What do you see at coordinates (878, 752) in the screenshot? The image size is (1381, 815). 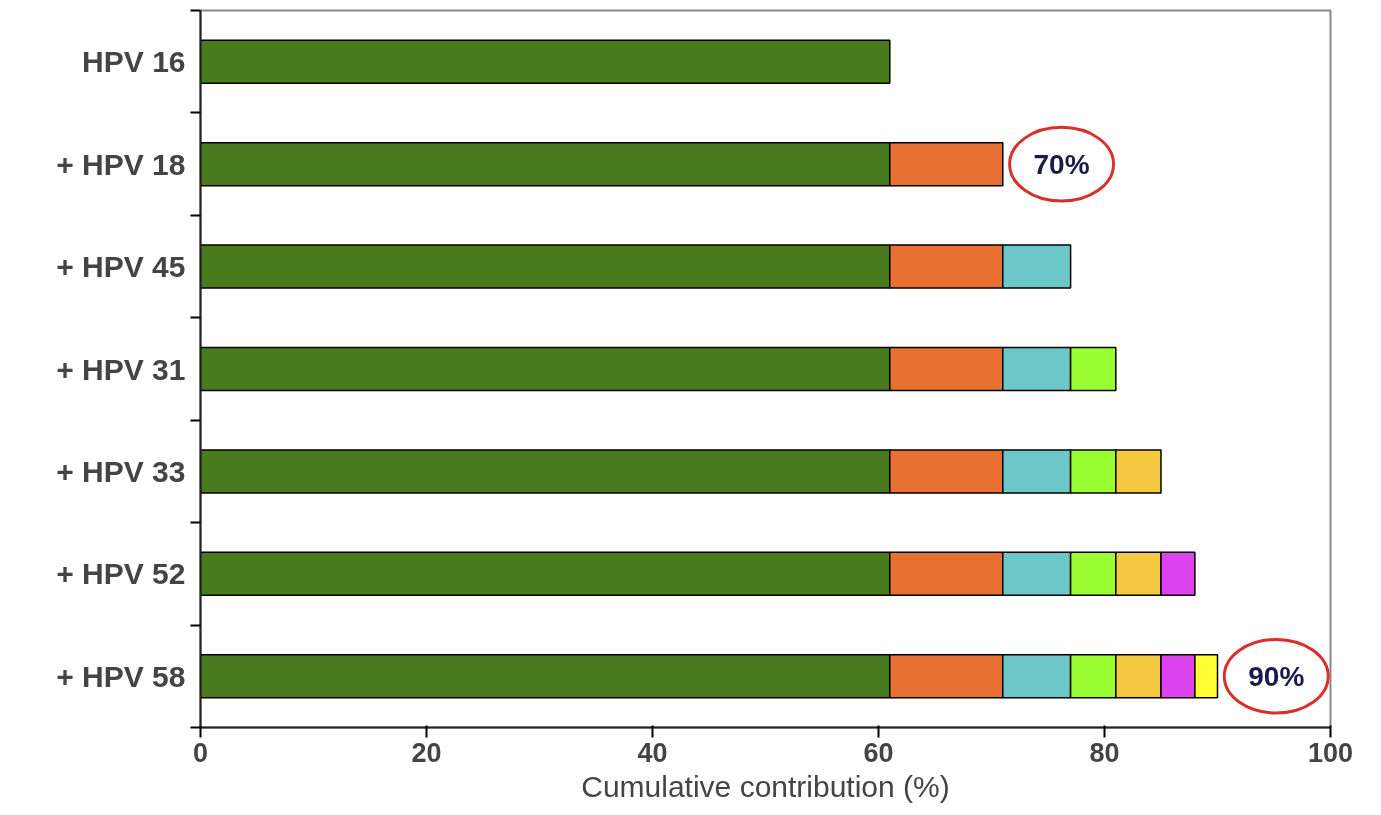 I see `x-tick-label: 60` at bounding box center [878, 752].